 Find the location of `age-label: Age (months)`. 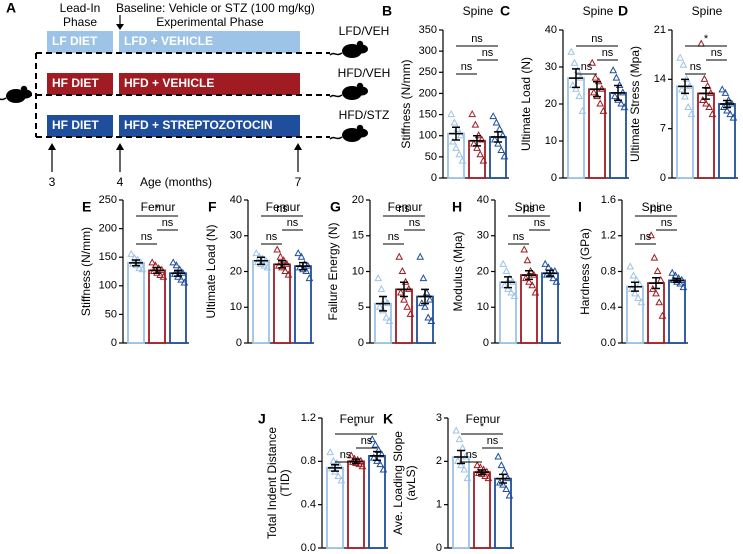

age-label: Age (months) is located at coordinates (176, 182).